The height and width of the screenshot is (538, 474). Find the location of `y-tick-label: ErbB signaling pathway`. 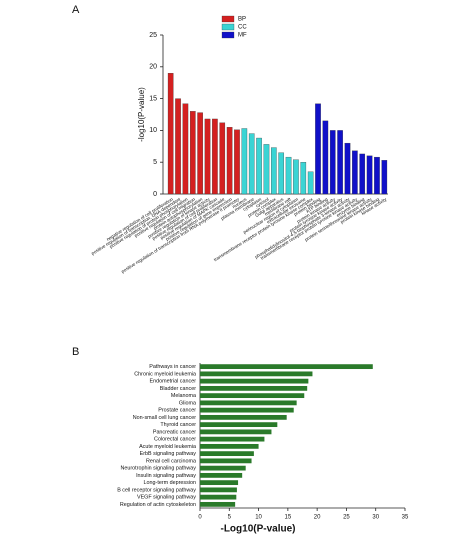

y-tick-label: ErbB signaling pathway is located at coordinates (168, 454).